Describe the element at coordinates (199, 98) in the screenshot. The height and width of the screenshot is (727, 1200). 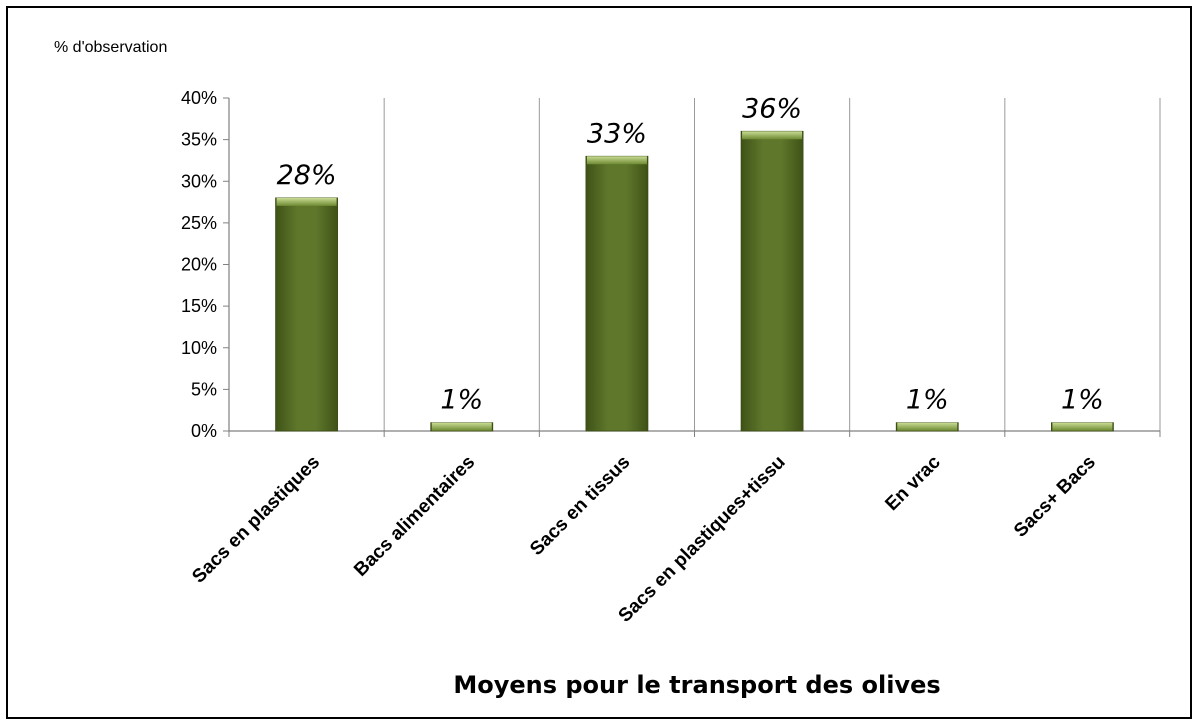
I see `y-tick-label: 40%` at that location.